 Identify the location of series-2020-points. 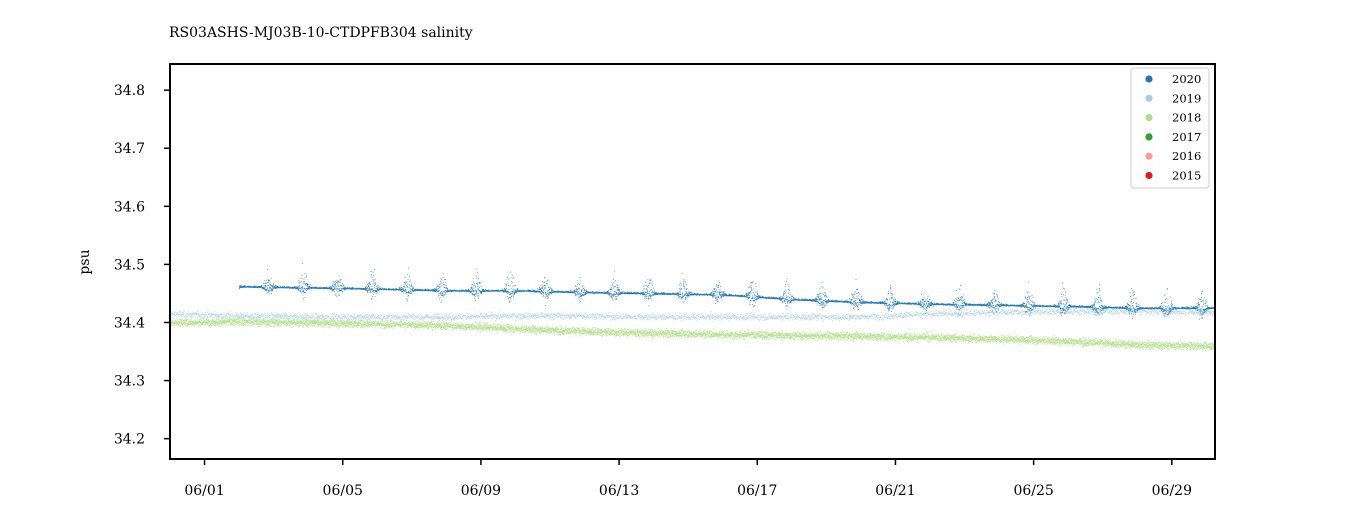
(727, 291).